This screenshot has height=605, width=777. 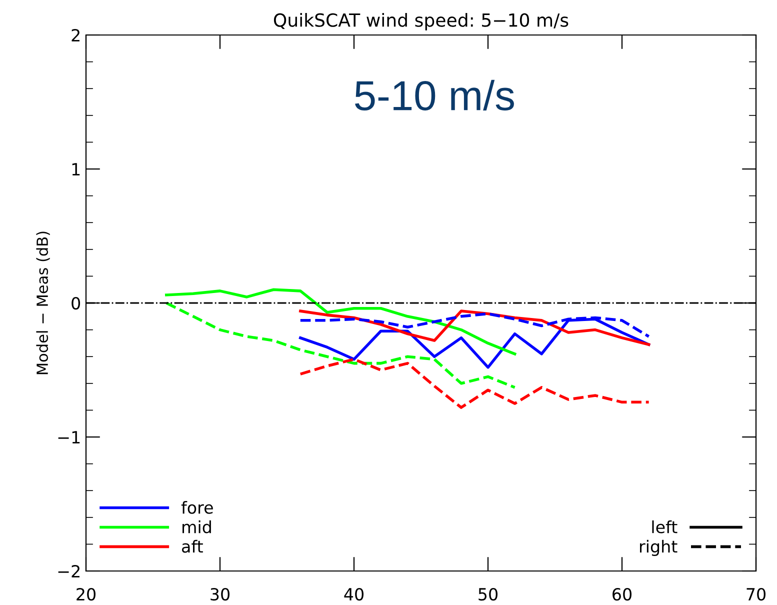 What do you see at coordinates (488, 594) in the screenshot?
I see `x-tick-label: 50` at bounding box center [488, 594].